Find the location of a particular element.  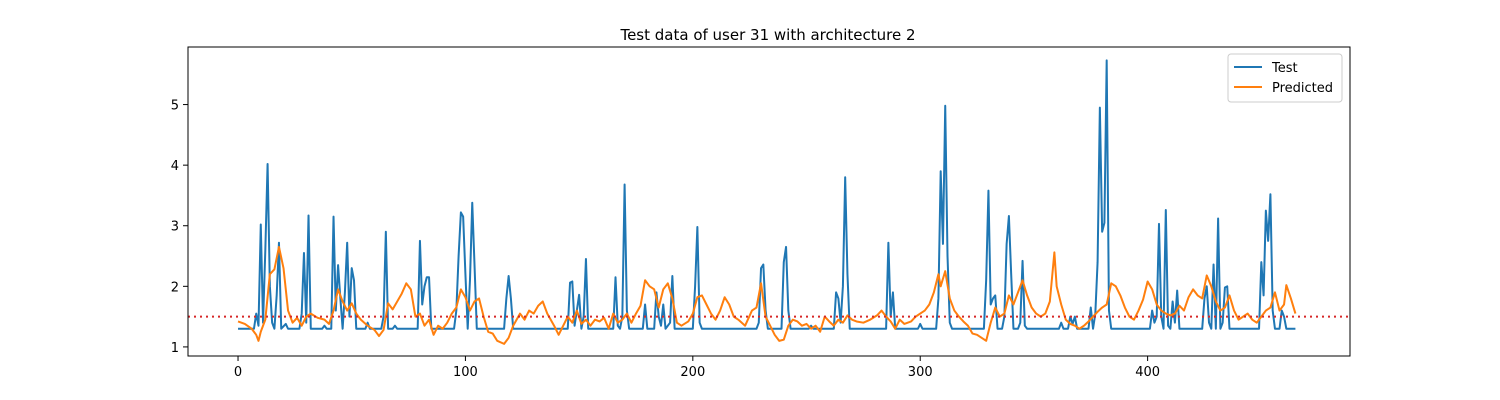

y-tick-label: 5 is located at coordinates (175, 106).